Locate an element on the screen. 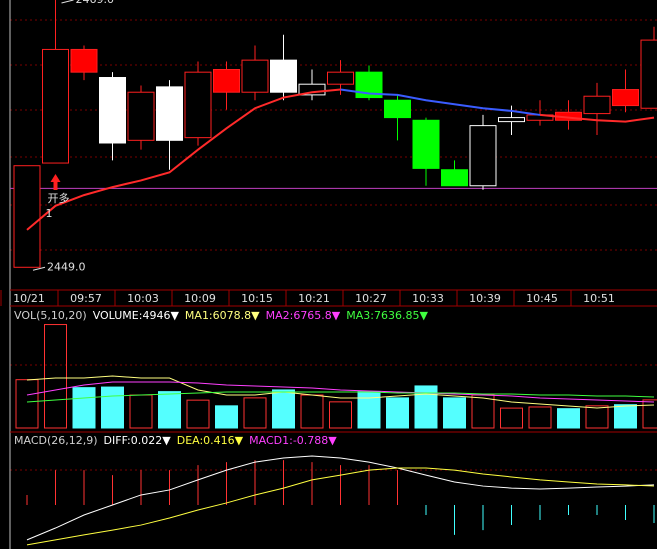 The width and height of the screenshot is (657, 549). x-tick-label: 10:33 is located at coordinates (428, 298).